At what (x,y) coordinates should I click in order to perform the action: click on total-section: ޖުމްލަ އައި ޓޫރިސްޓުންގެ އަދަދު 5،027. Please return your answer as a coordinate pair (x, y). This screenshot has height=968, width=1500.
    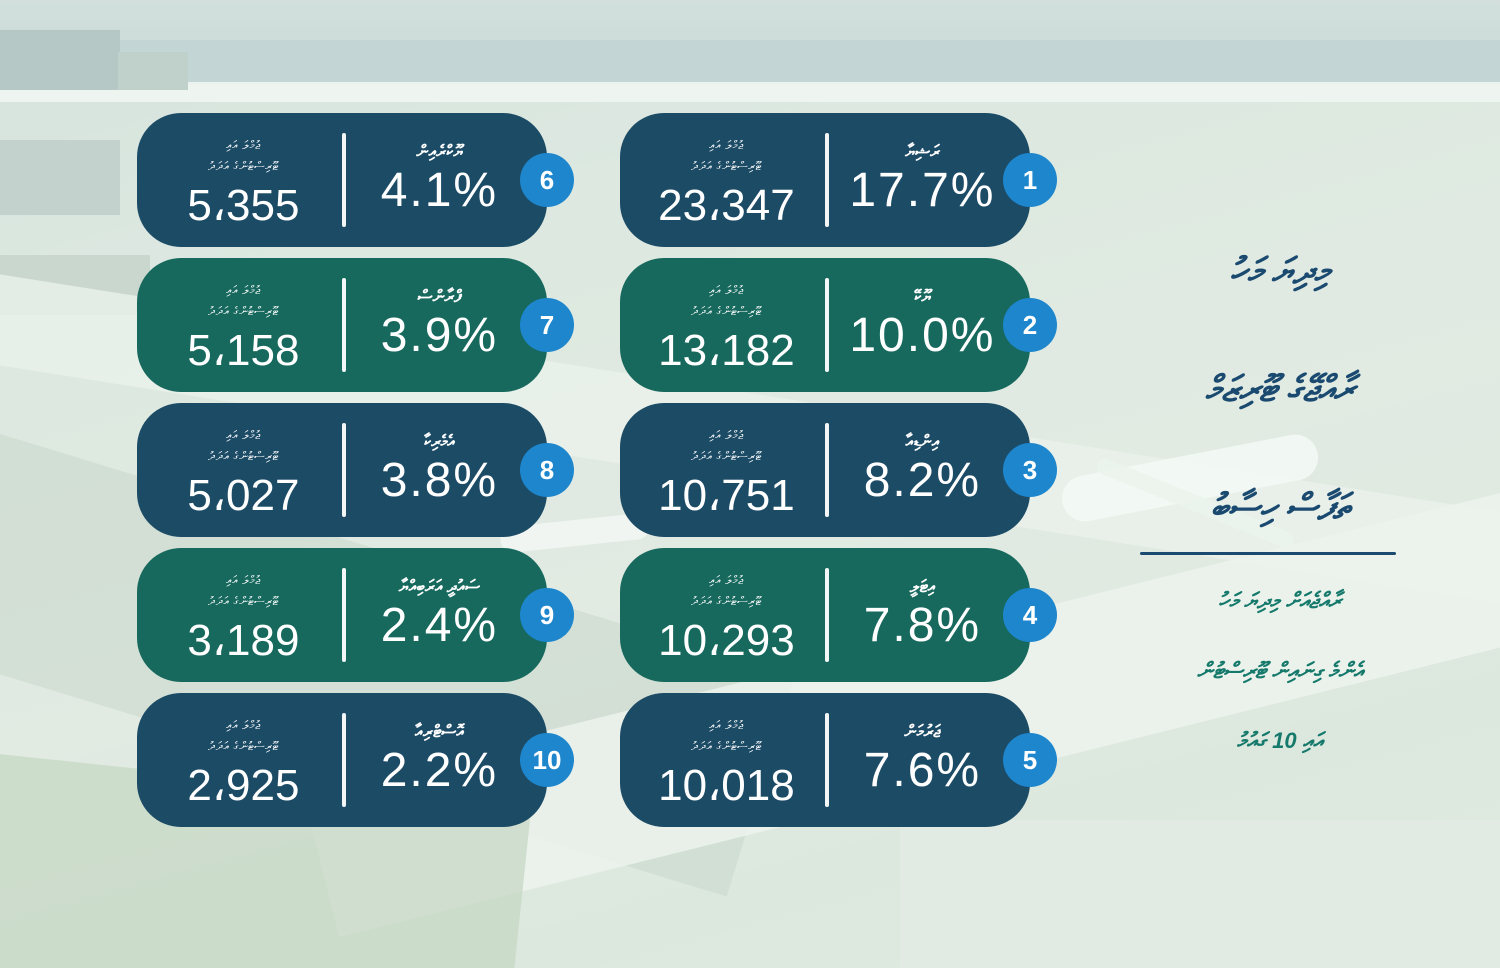
    Looking at the image, I should click on (239, 470).